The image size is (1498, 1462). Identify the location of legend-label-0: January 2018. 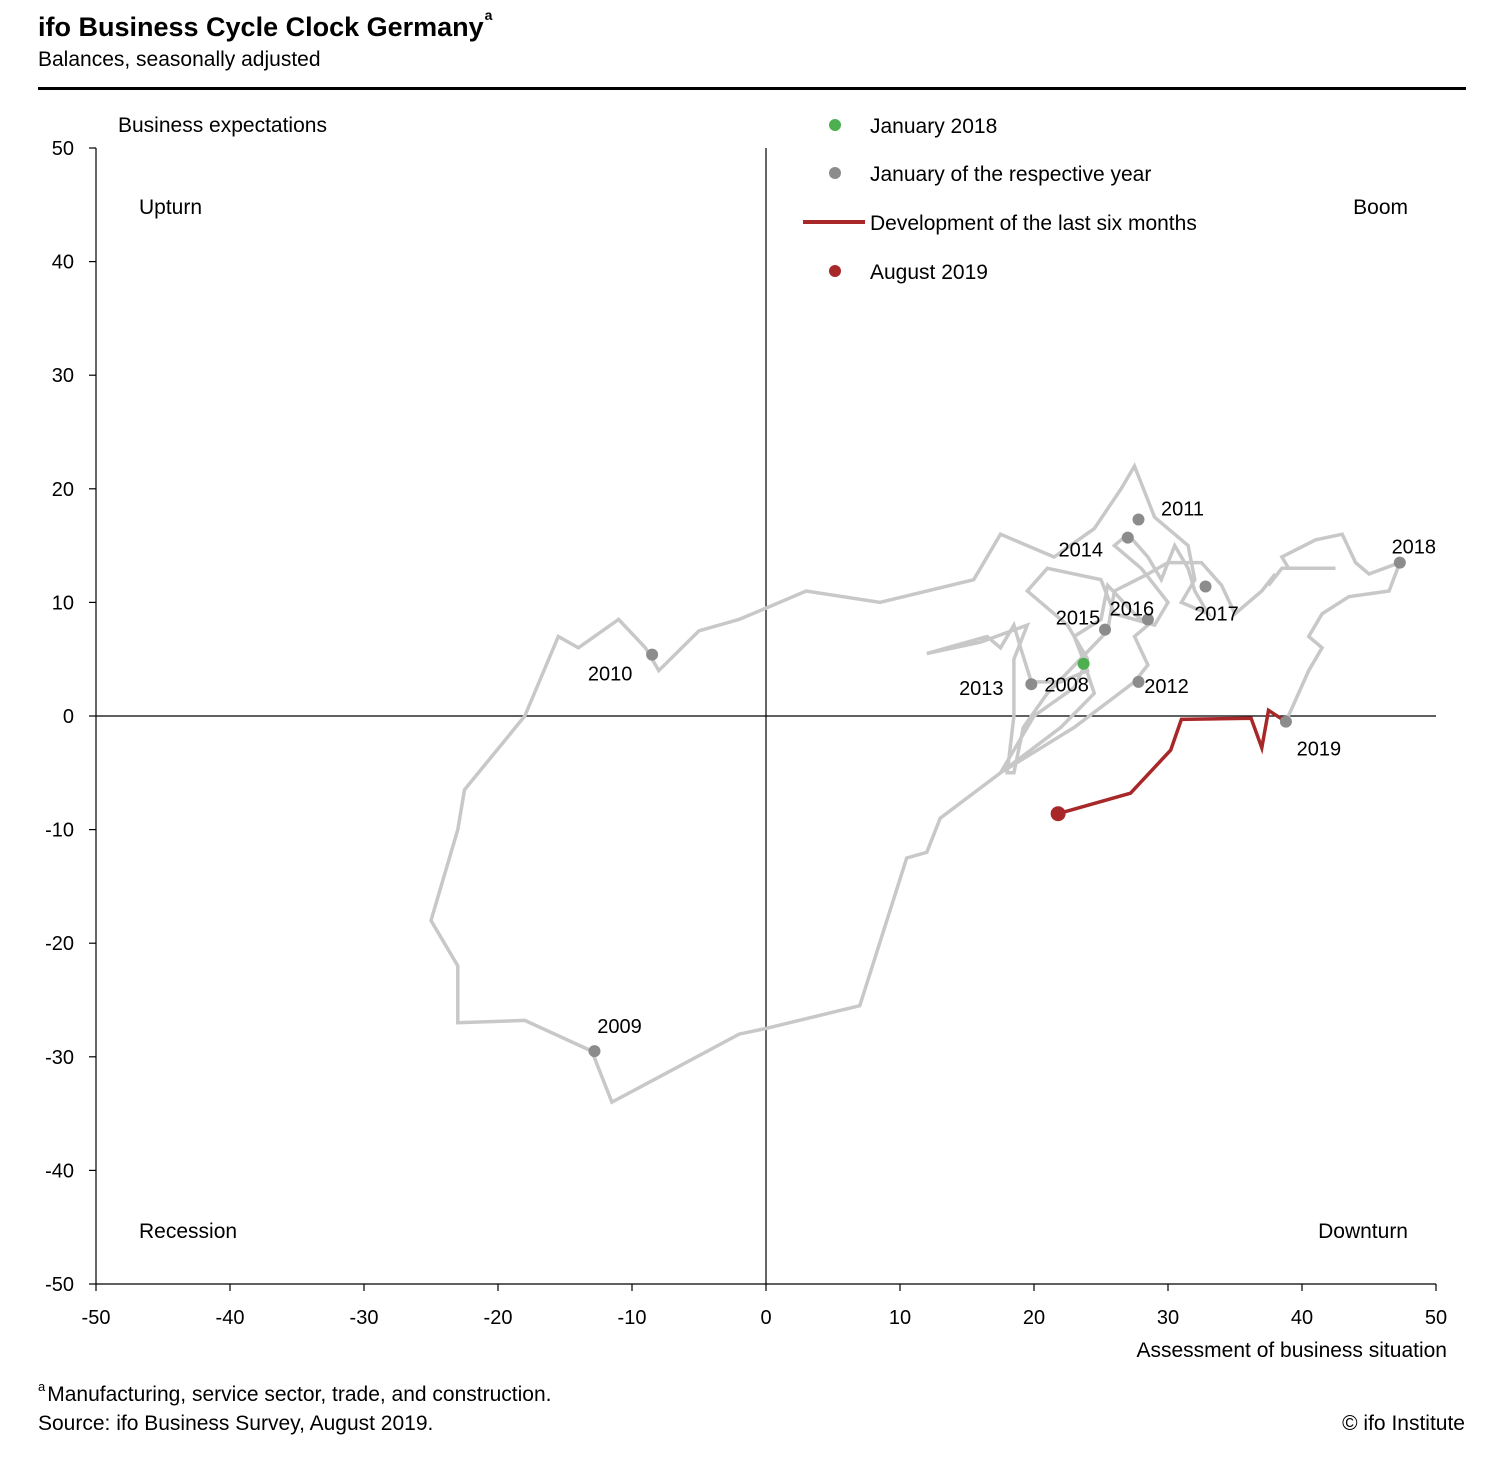
(933, 126).